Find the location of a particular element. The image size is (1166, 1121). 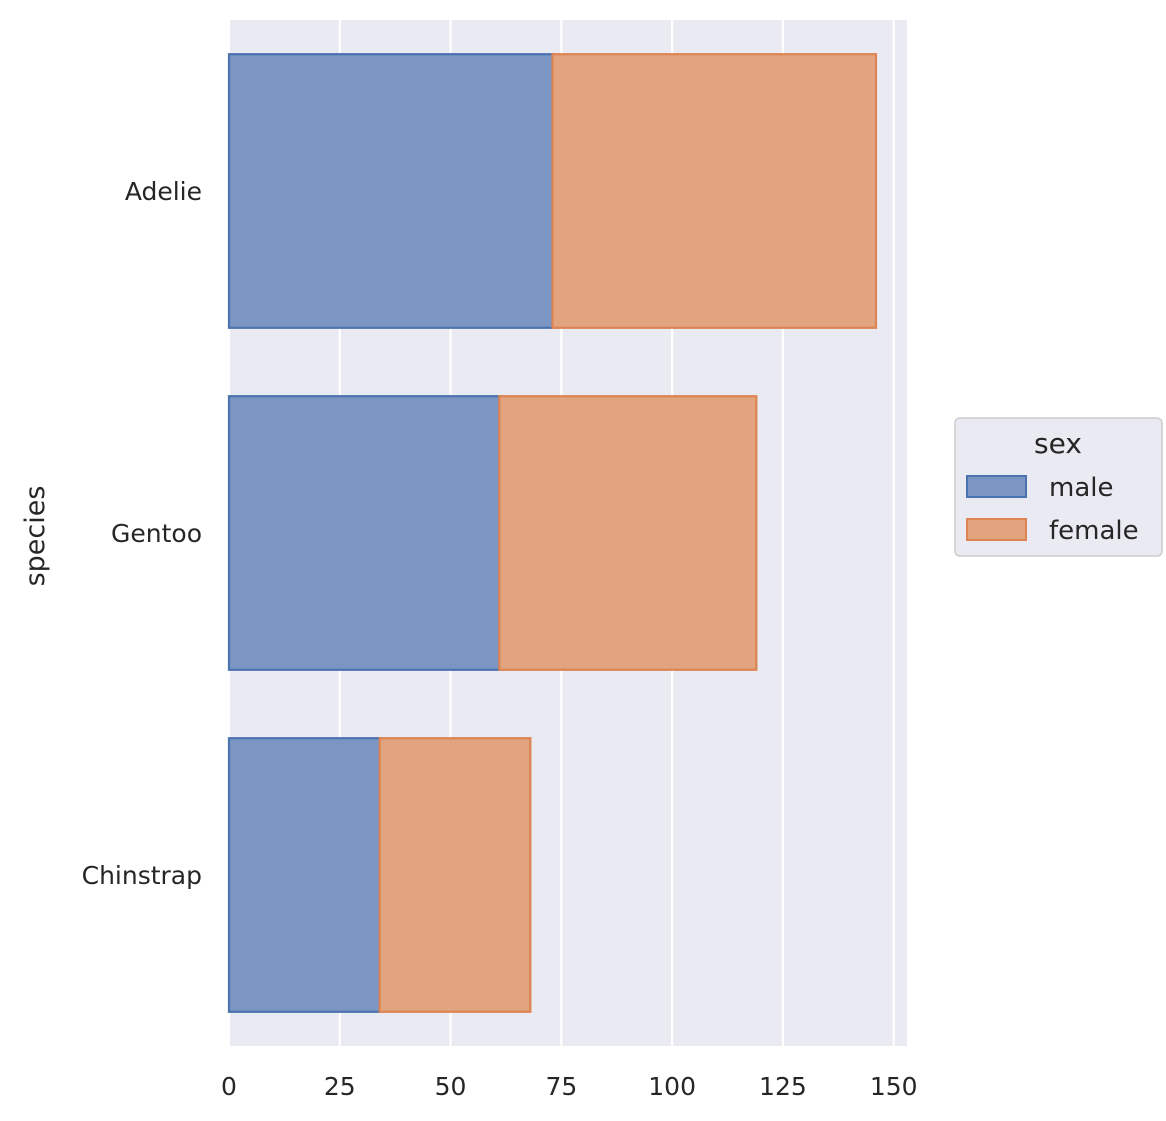

legend-title: sex is located at coordinates (1058, 443).